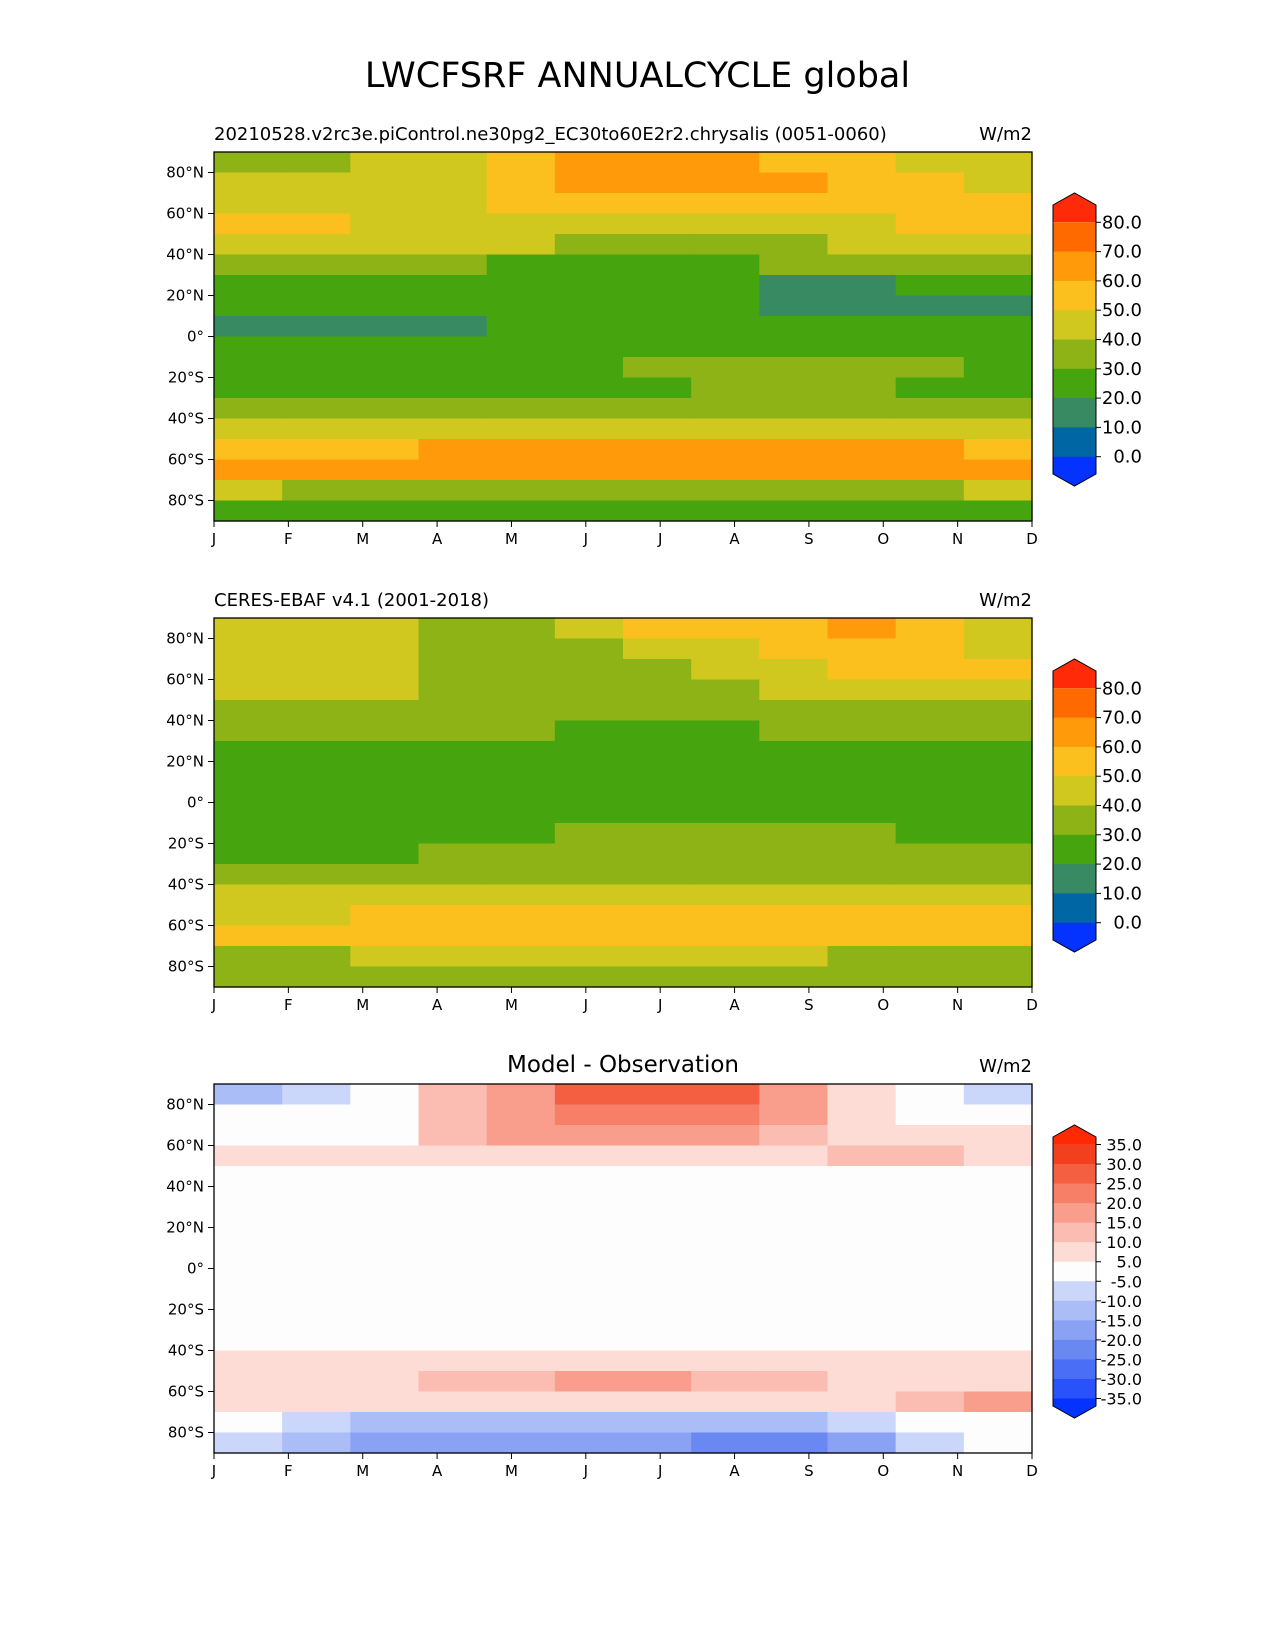 This screenshot has width=1275, height=1650. Describe the element at coordinates (1032, 539) in the screenshot. I see `x-tick-label: D` at that location.